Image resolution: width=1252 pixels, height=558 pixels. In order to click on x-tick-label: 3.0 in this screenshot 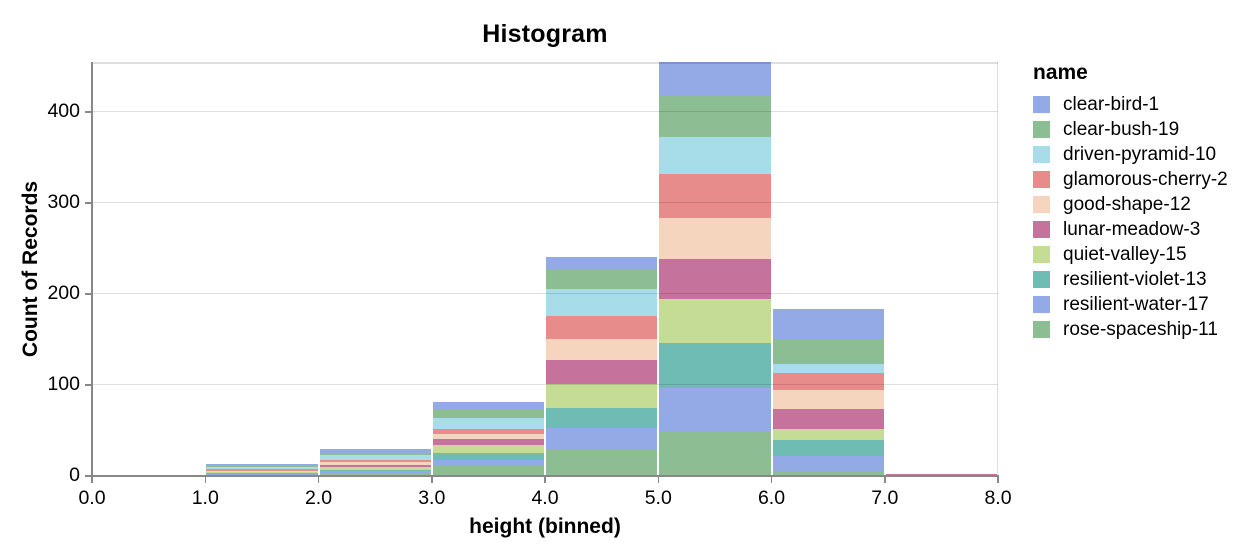, I will do `click(432, 498)`.